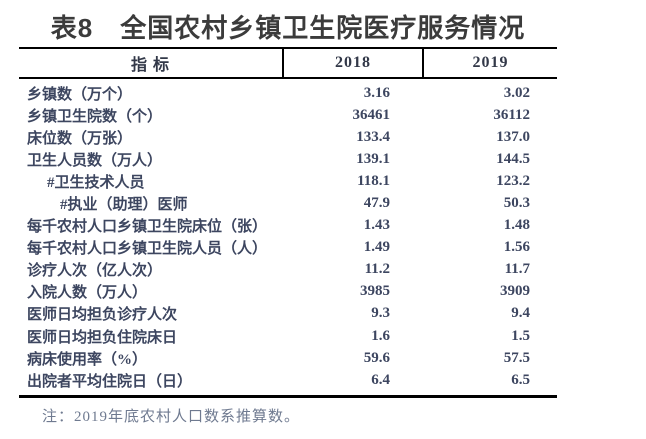 This screenshot has height=439, width=646. I want to click on cell-value-2019: 1.56, so click(516, 247).